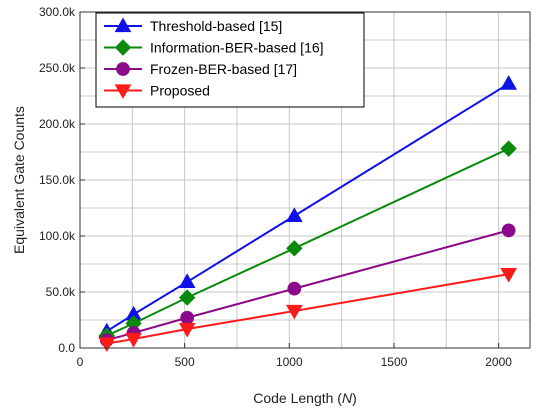 This screenshot has height=412, width=550. I want to click on y-tick-label: 100.0k, so click(57, 236).